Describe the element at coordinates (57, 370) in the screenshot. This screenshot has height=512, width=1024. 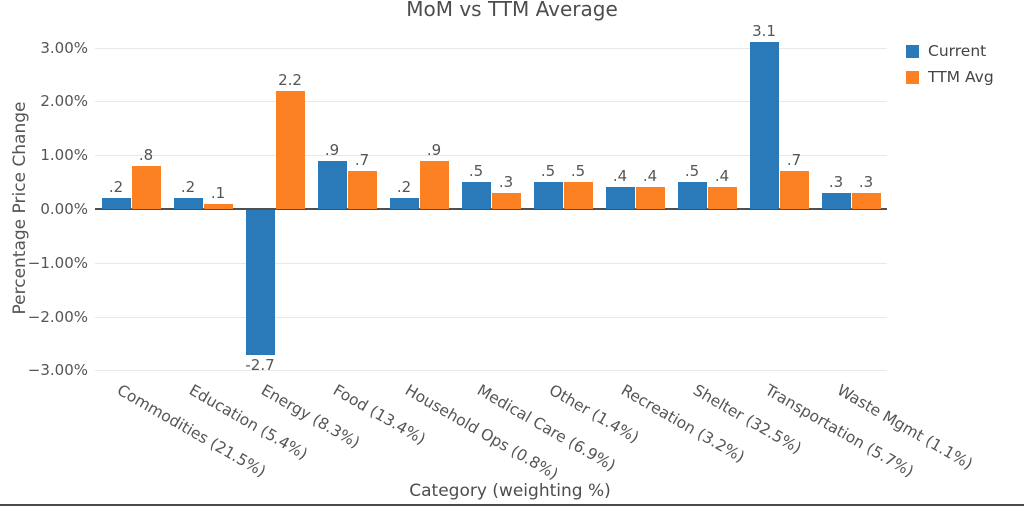
I see `y-tick-label: −3.00%` at that location.